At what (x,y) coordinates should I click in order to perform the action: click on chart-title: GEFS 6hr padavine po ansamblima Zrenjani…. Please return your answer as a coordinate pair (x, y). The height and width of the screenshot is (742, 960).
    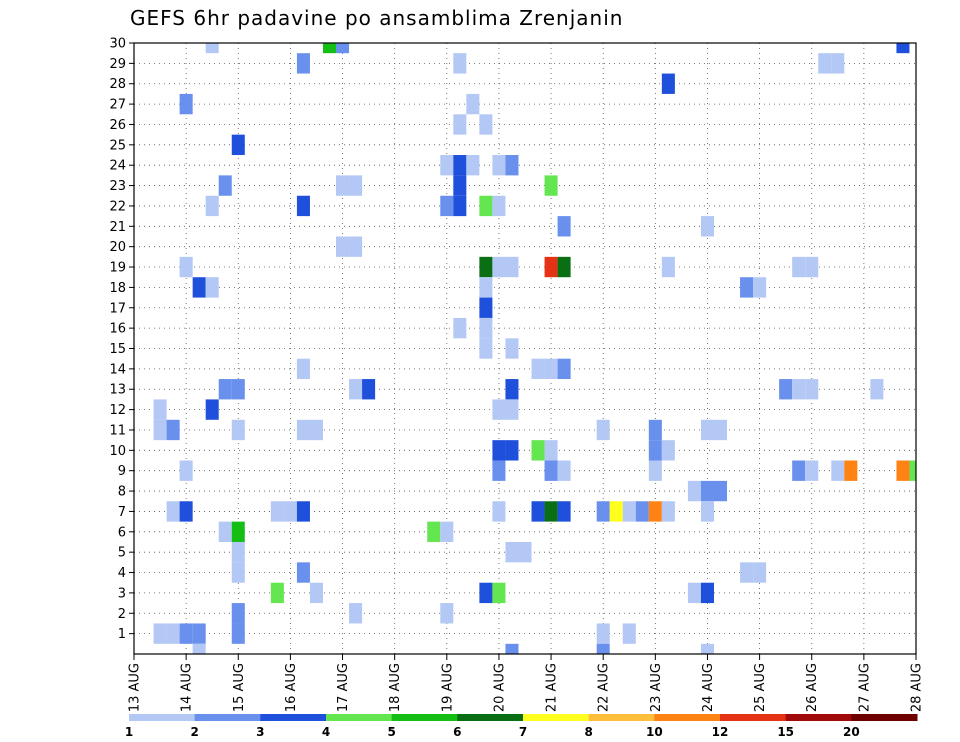
    Looking at the image, I should click on (377, 18).